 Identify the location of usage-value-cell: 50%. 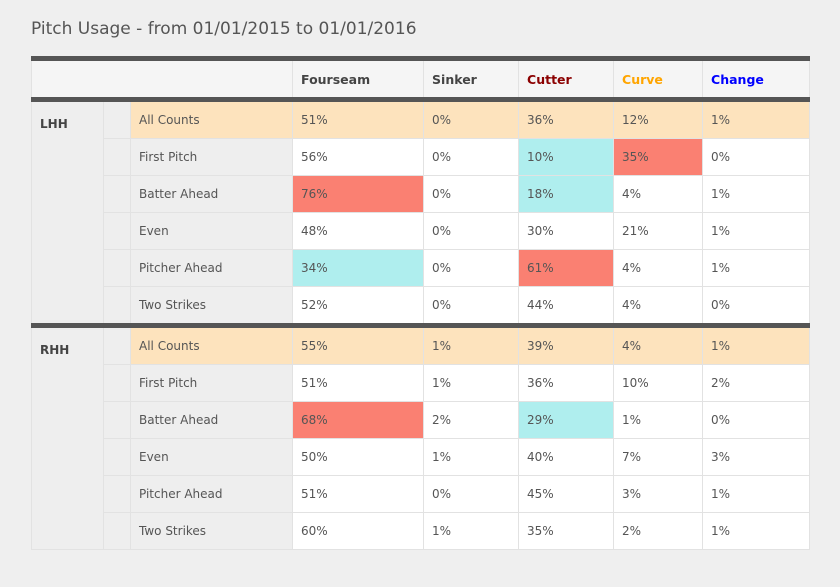
(358, 457).